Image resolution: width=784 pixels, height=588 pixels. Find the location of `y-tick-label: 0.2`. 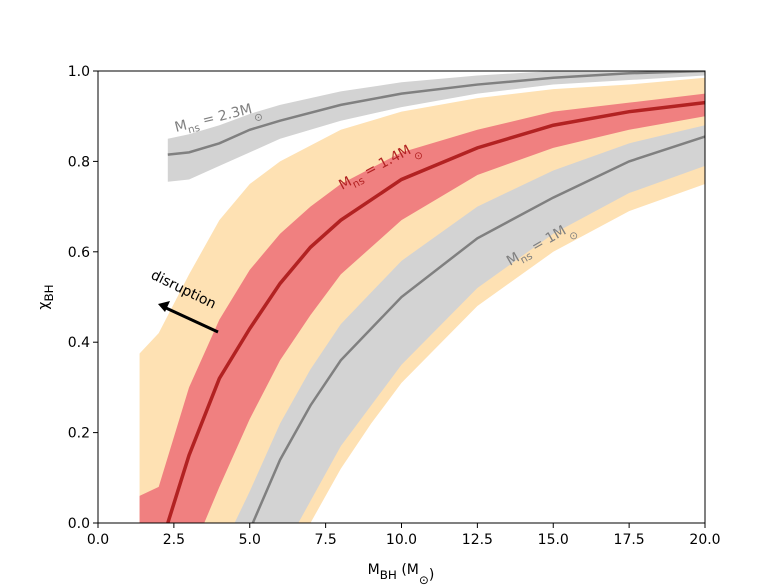

y-tick-label: 0.2 is located at coordinates (79, 434).